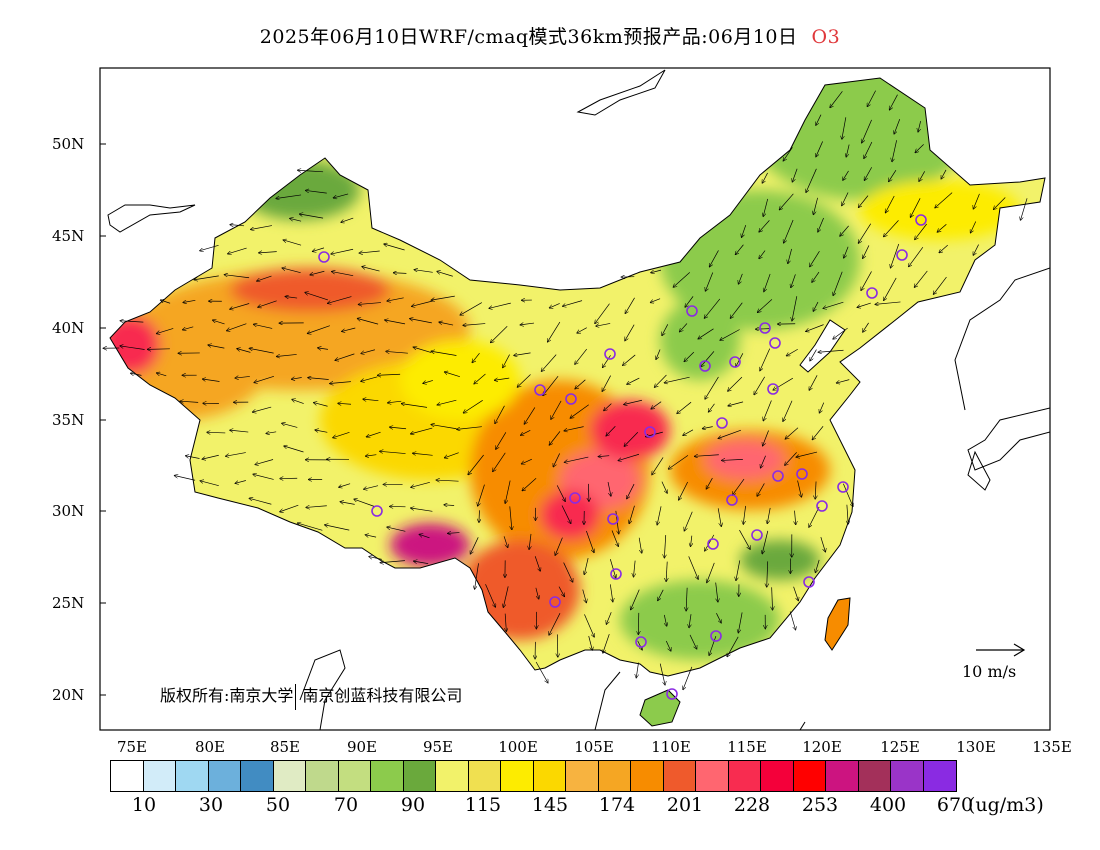 This screenshot has width=1100, height=850. What do you see at coordinates (68, 328) in the screenshot?
I see `lat-label-40: 40N` at bounding box center [68, 328].